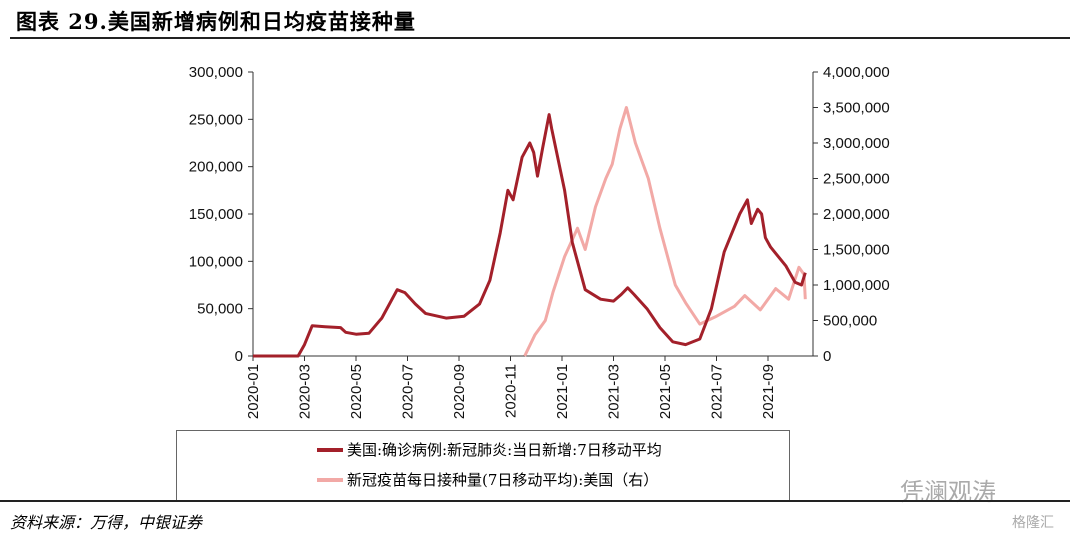  Describe the element at coordinates (511, 391) in the screenshot. I see `x-tick-label: 2020-11` at that location.